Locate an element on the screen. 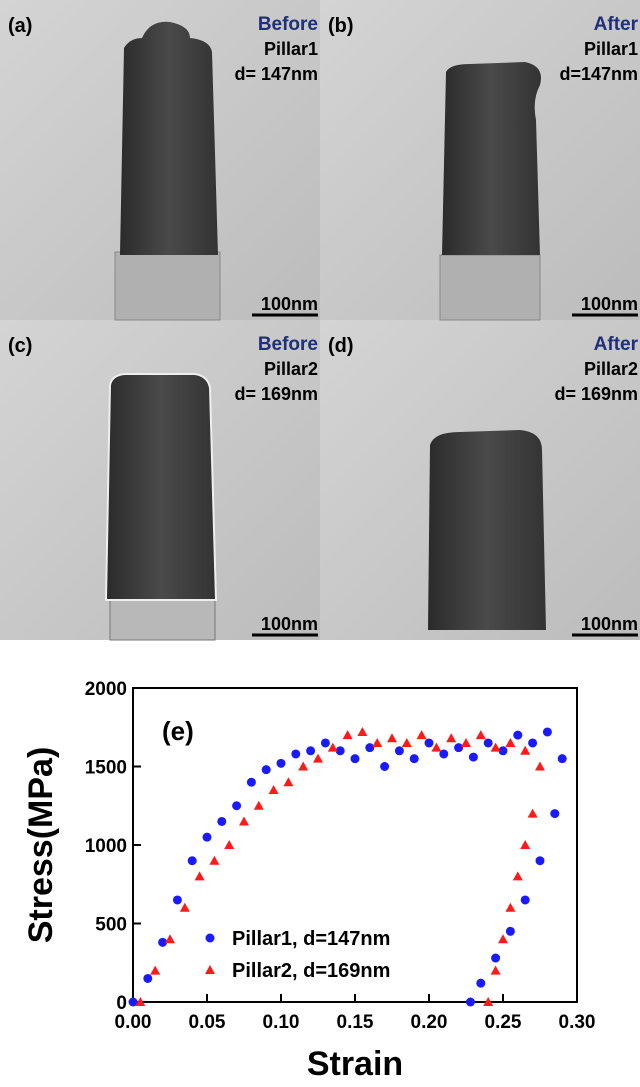 This screenshot has height=1087, width=640. legend-label: Pillar2, d=169nm is located at coordinates (311, 971).